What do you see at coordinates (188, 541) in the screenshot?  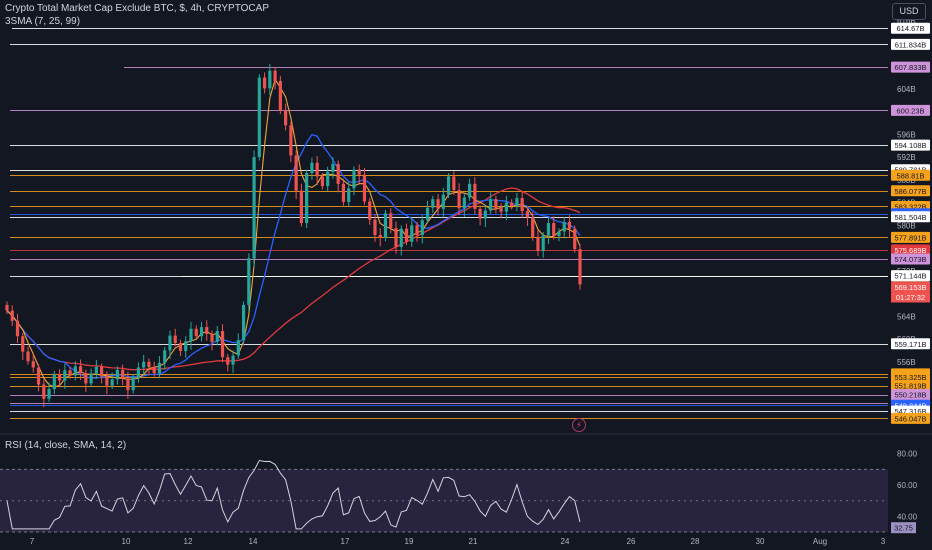 I see `time-axis-tick: 12` at bounding box center [188, 541].